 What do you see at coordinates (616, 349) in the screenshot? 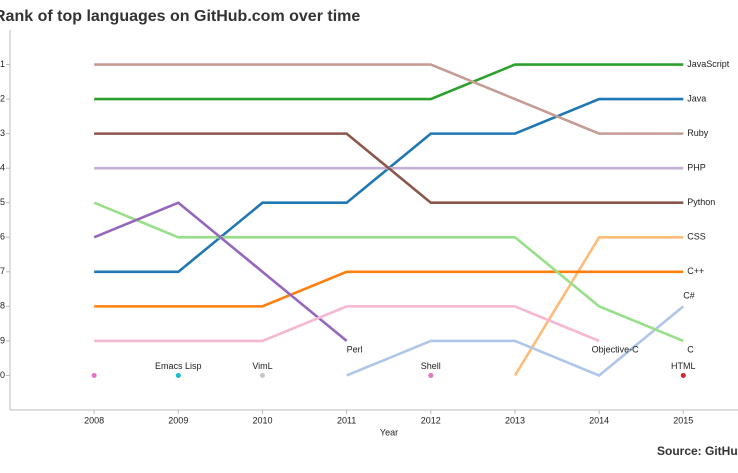
I see `series-label: Objective-C` at bounding box center [616, 349].